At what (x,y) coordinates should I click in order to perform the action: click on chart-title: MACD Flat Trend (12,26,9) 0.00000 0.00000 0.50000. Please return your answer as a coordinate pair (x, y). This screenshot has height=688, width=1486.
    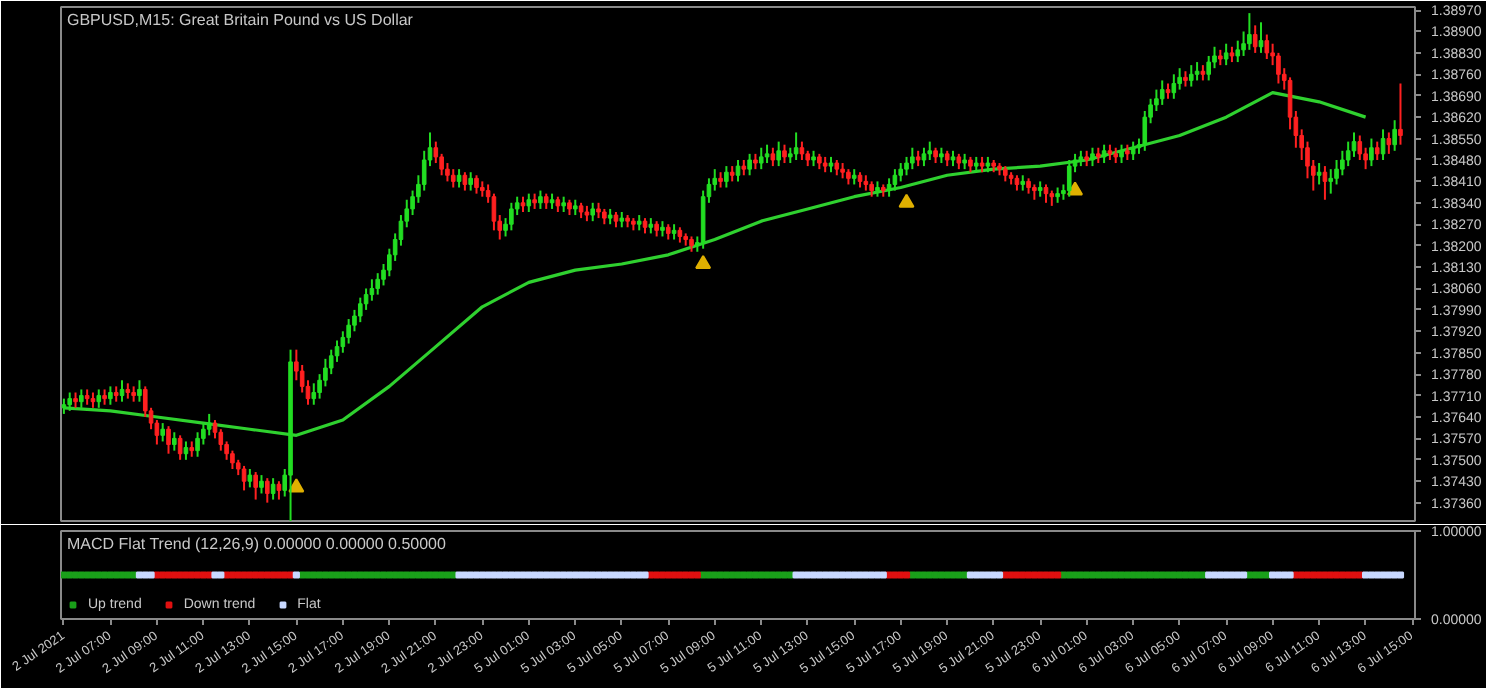
    Looking at the image, I should click on (257, 544).